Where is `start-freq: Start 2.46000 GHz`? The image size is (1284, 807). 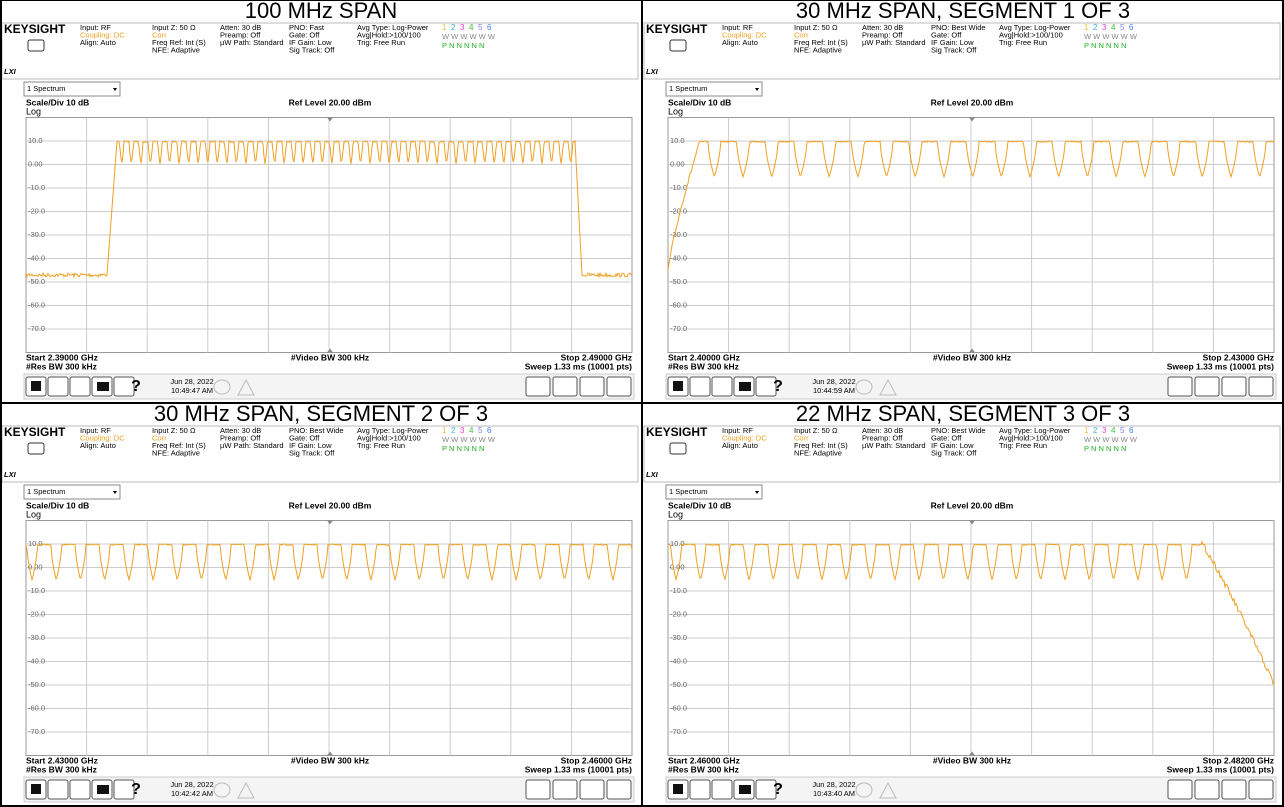 start-freq: Start 2.46000 GHz is located at coordinates (704, 760).